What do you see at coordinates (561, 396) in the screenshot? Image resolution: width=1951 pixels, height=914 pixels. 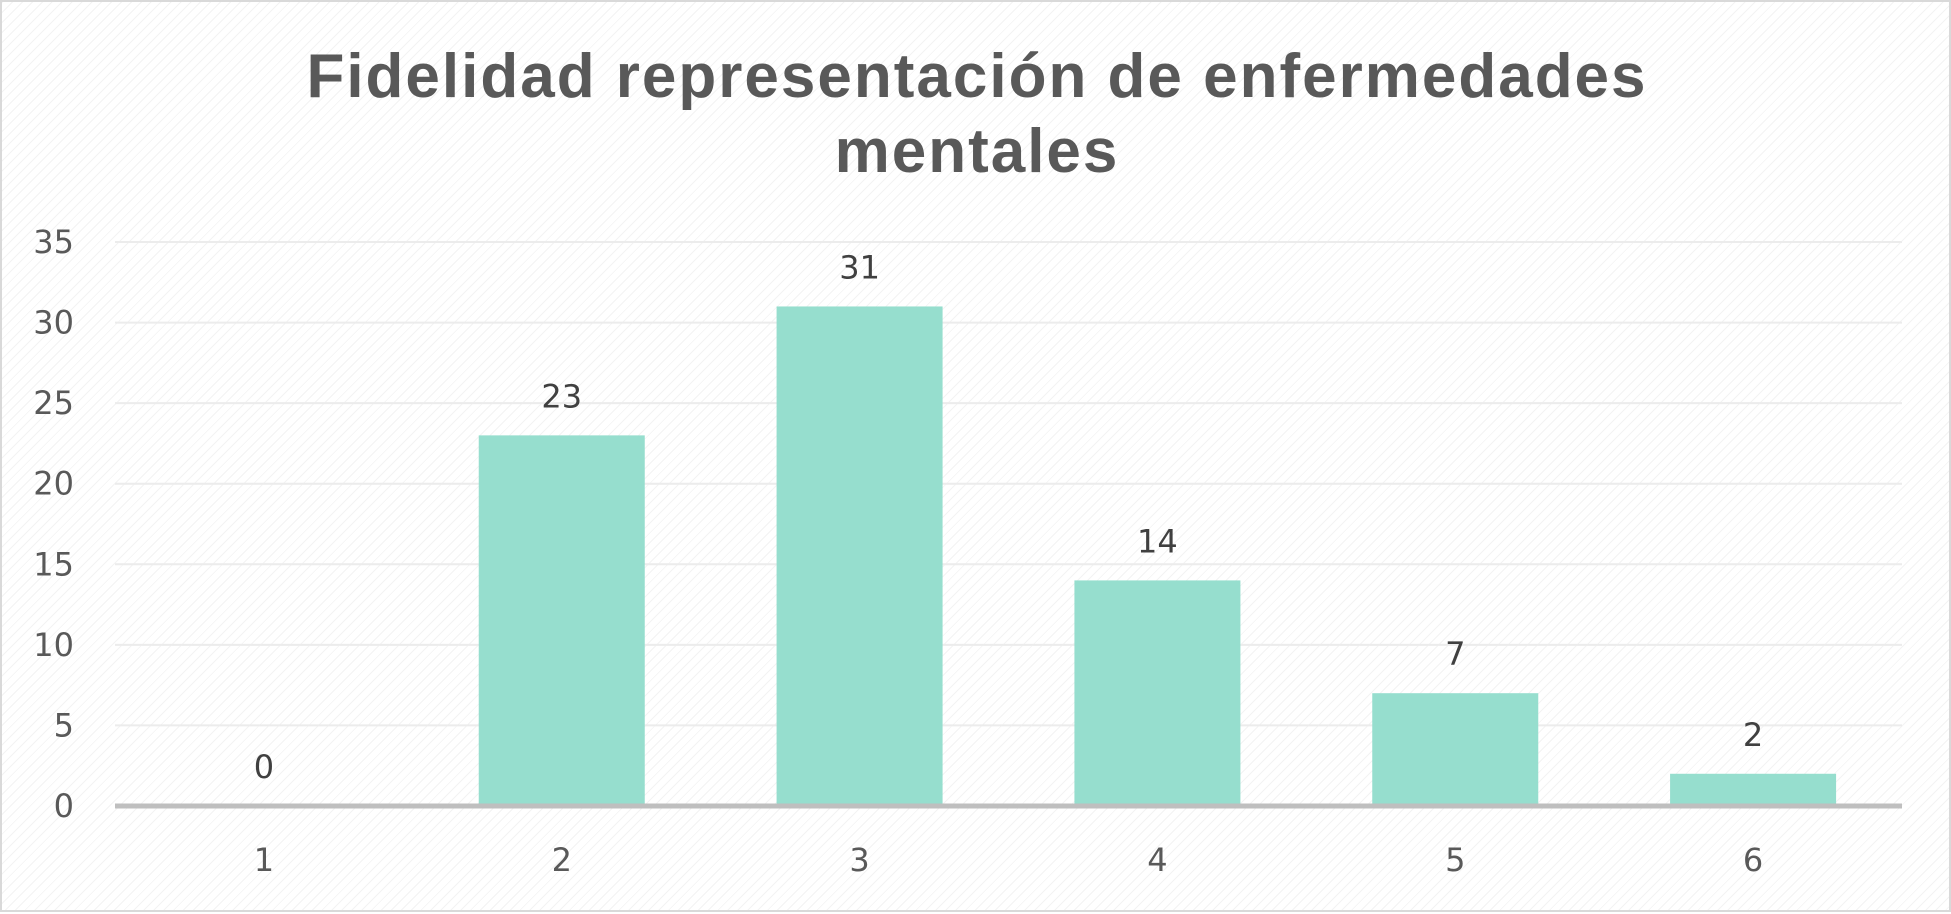 I see `data-label: 23` at bounding box center [561, 396].